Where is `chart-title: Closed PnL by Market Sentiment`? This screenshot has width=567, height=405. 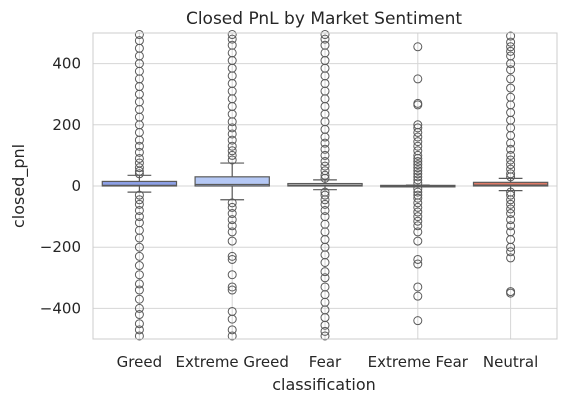
chart-title: Closed PnL by Market Sentiment is located at coordinates (324, 19).